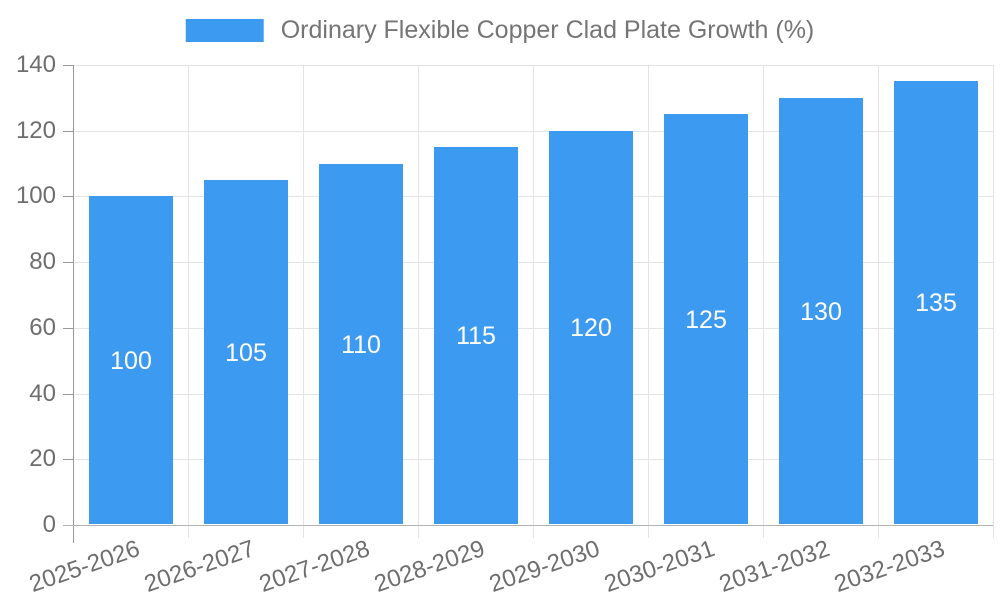 The width and height of the screenshot is (1000, 600). I want to click on bar-value-label: 120, so click(591, 328).